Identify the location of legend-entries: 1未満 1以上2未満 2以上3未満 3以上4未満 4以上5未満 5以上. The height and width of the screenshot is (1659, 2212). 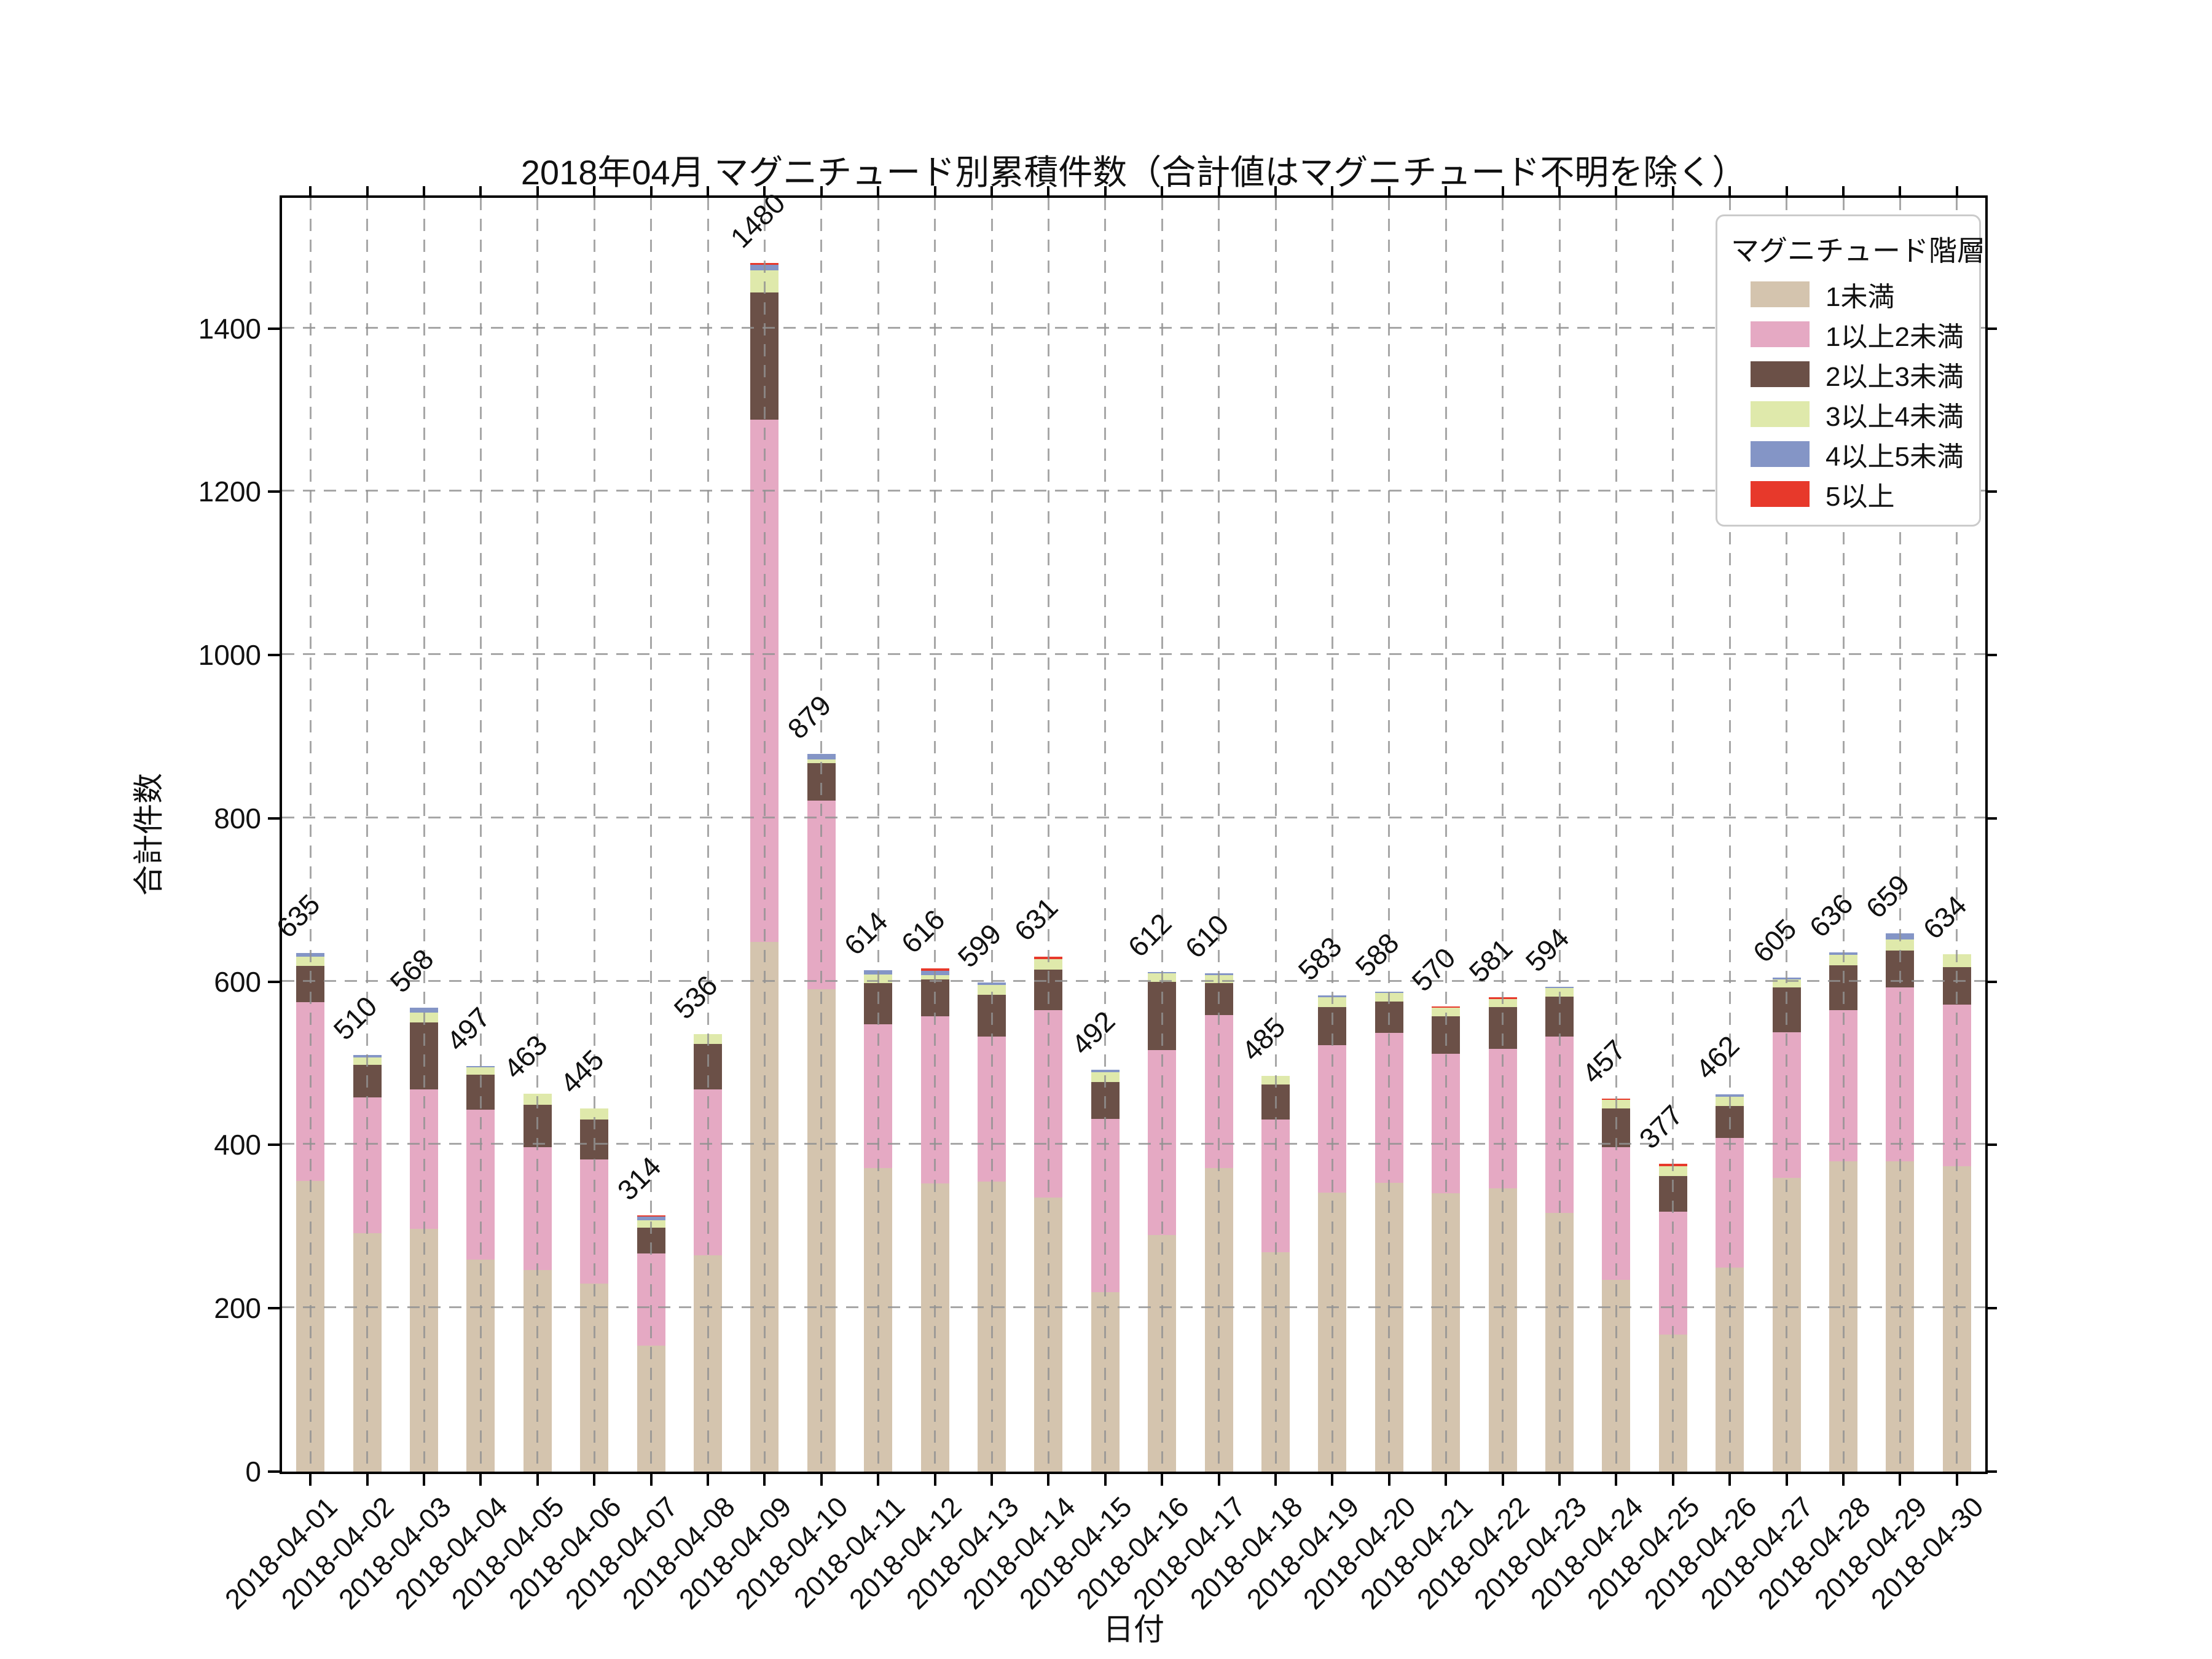
(1849, 394).